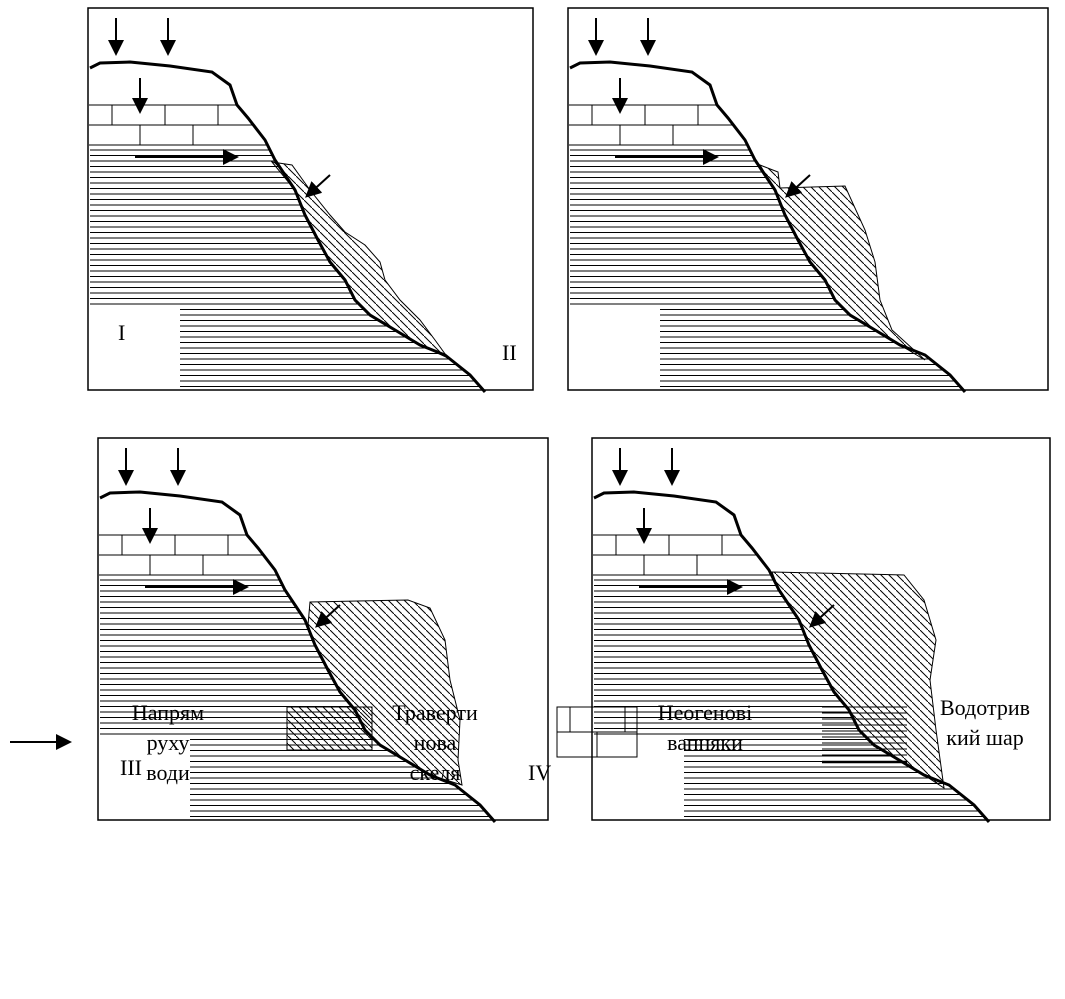 The image size is (1065, 999). What do you see at coordinates (435, 712) in the screenshot?
I see `legend-text: Траверти` at bounding box center [435, 712].